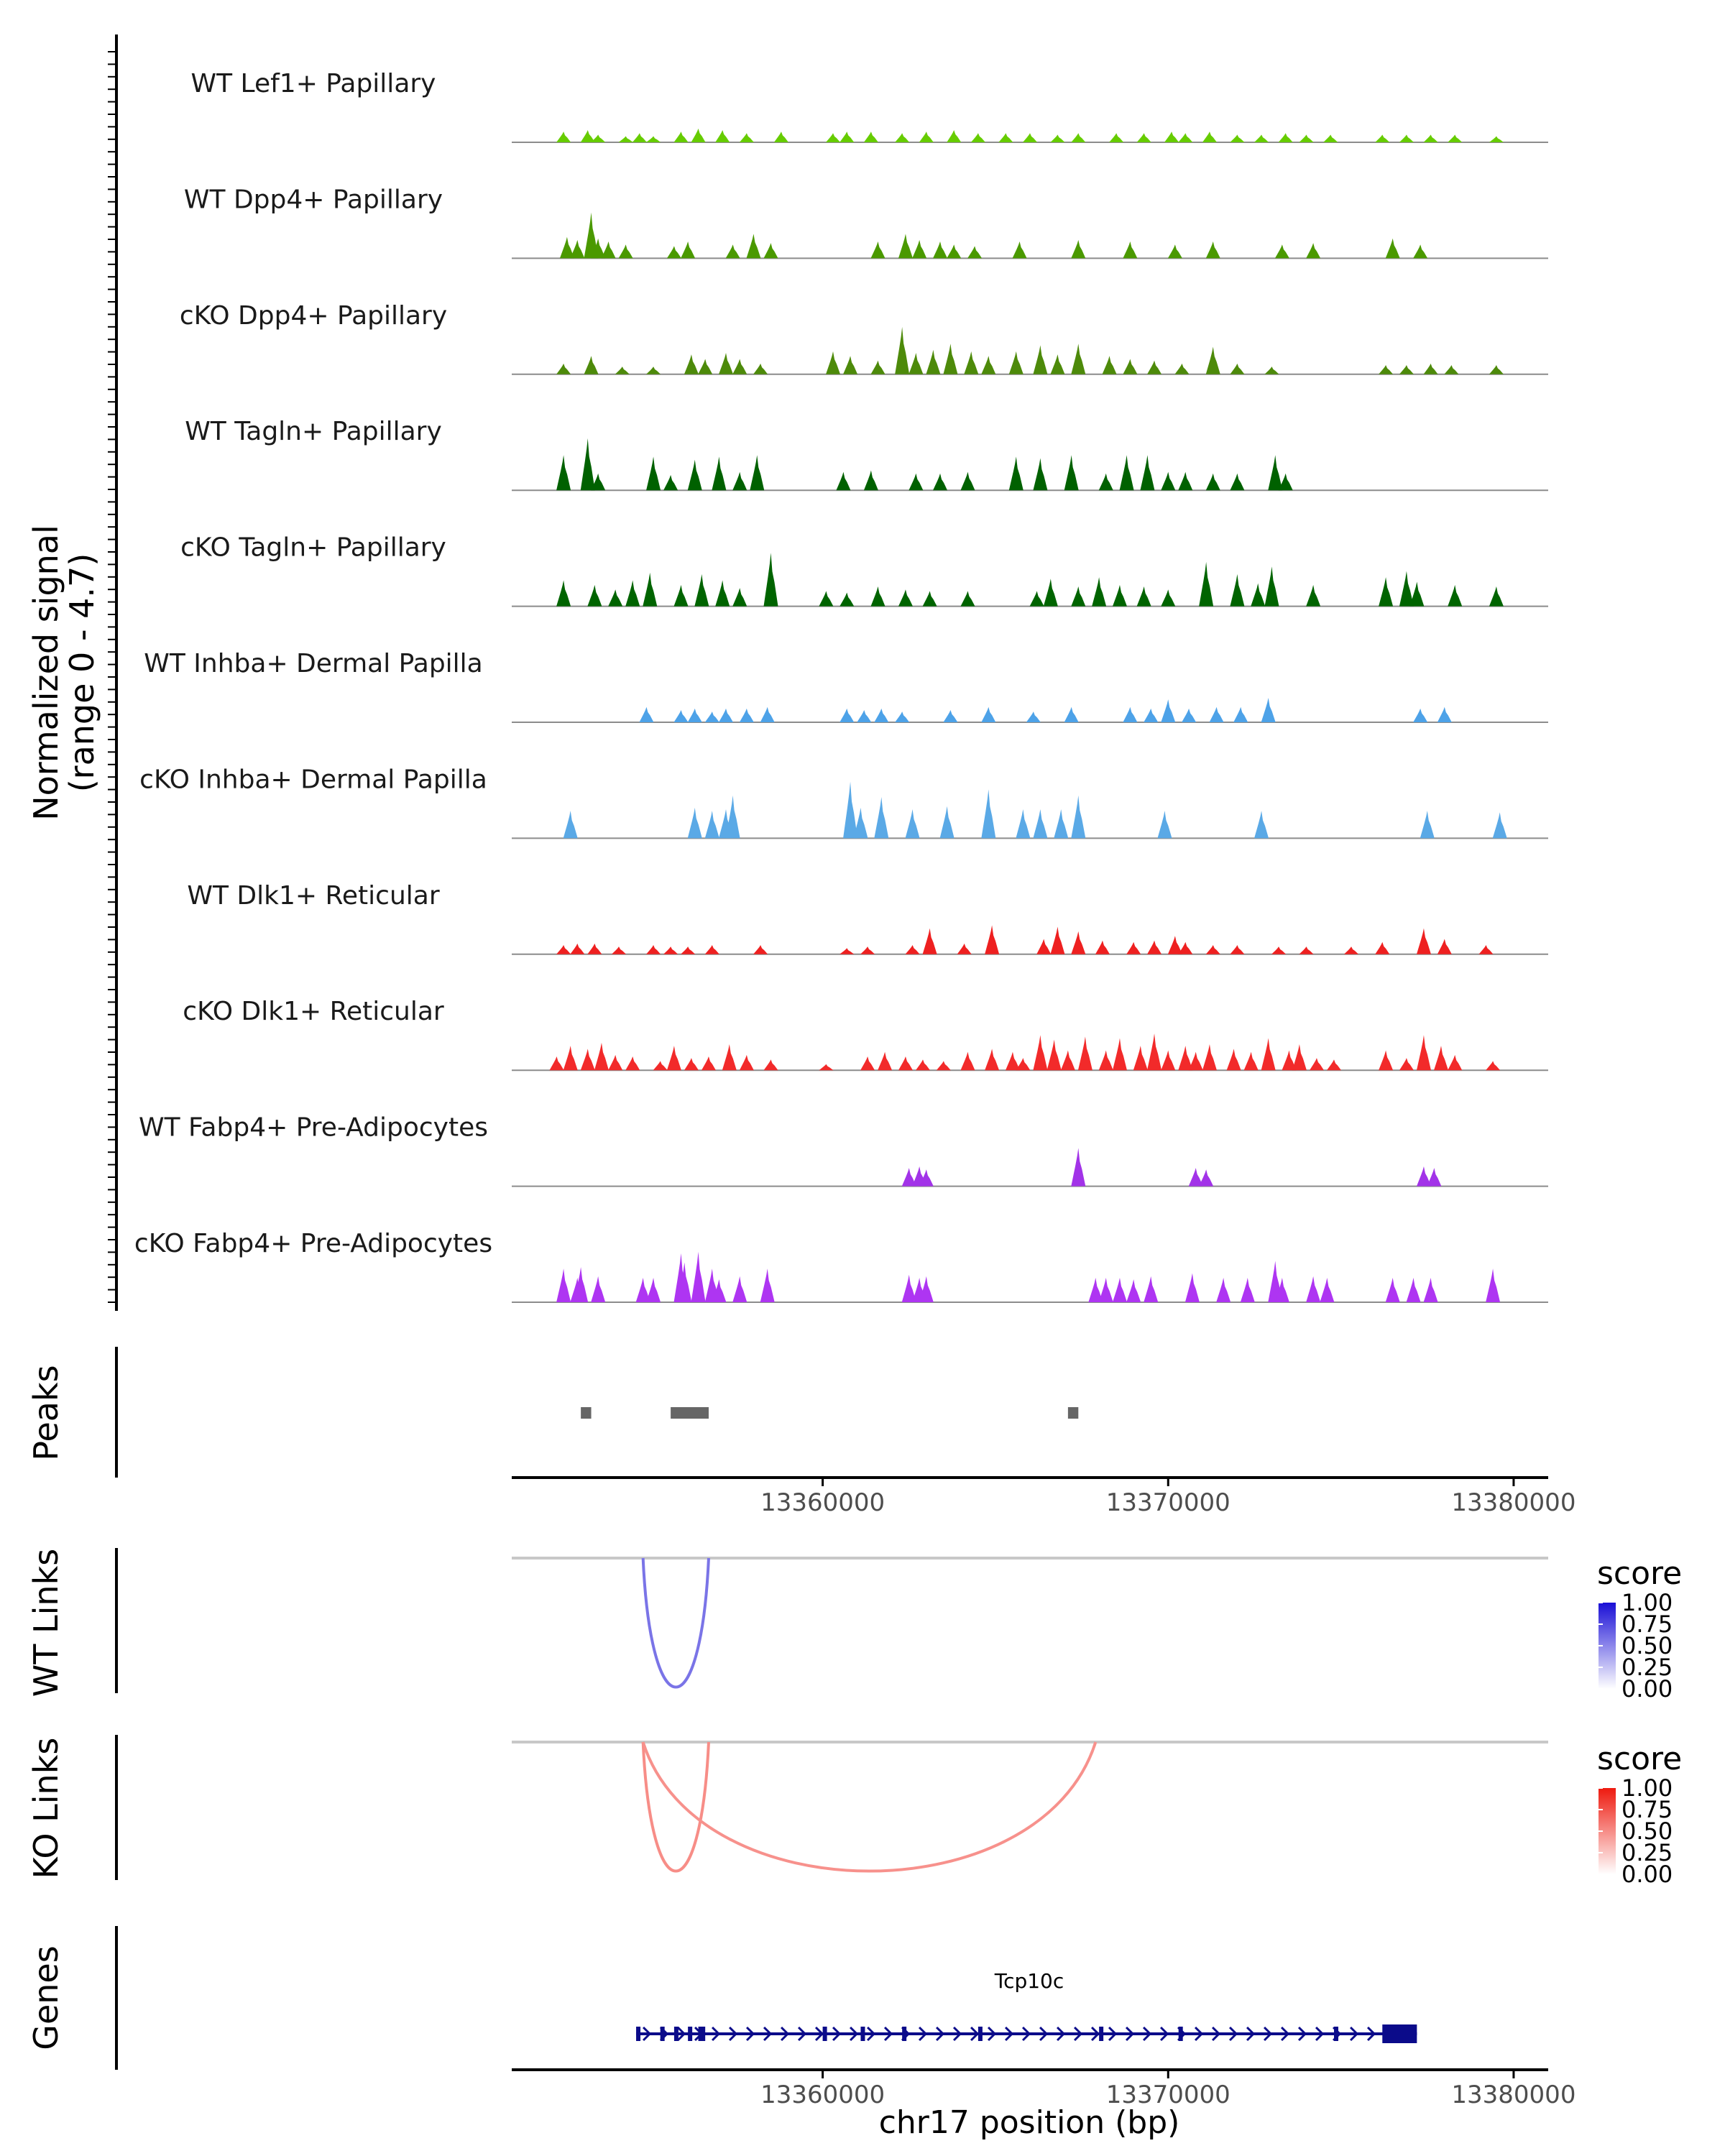  Describe the element at coordinates (1647, 1788) in the screenshot. I see `legend-tick-label: 1.00` at that location.